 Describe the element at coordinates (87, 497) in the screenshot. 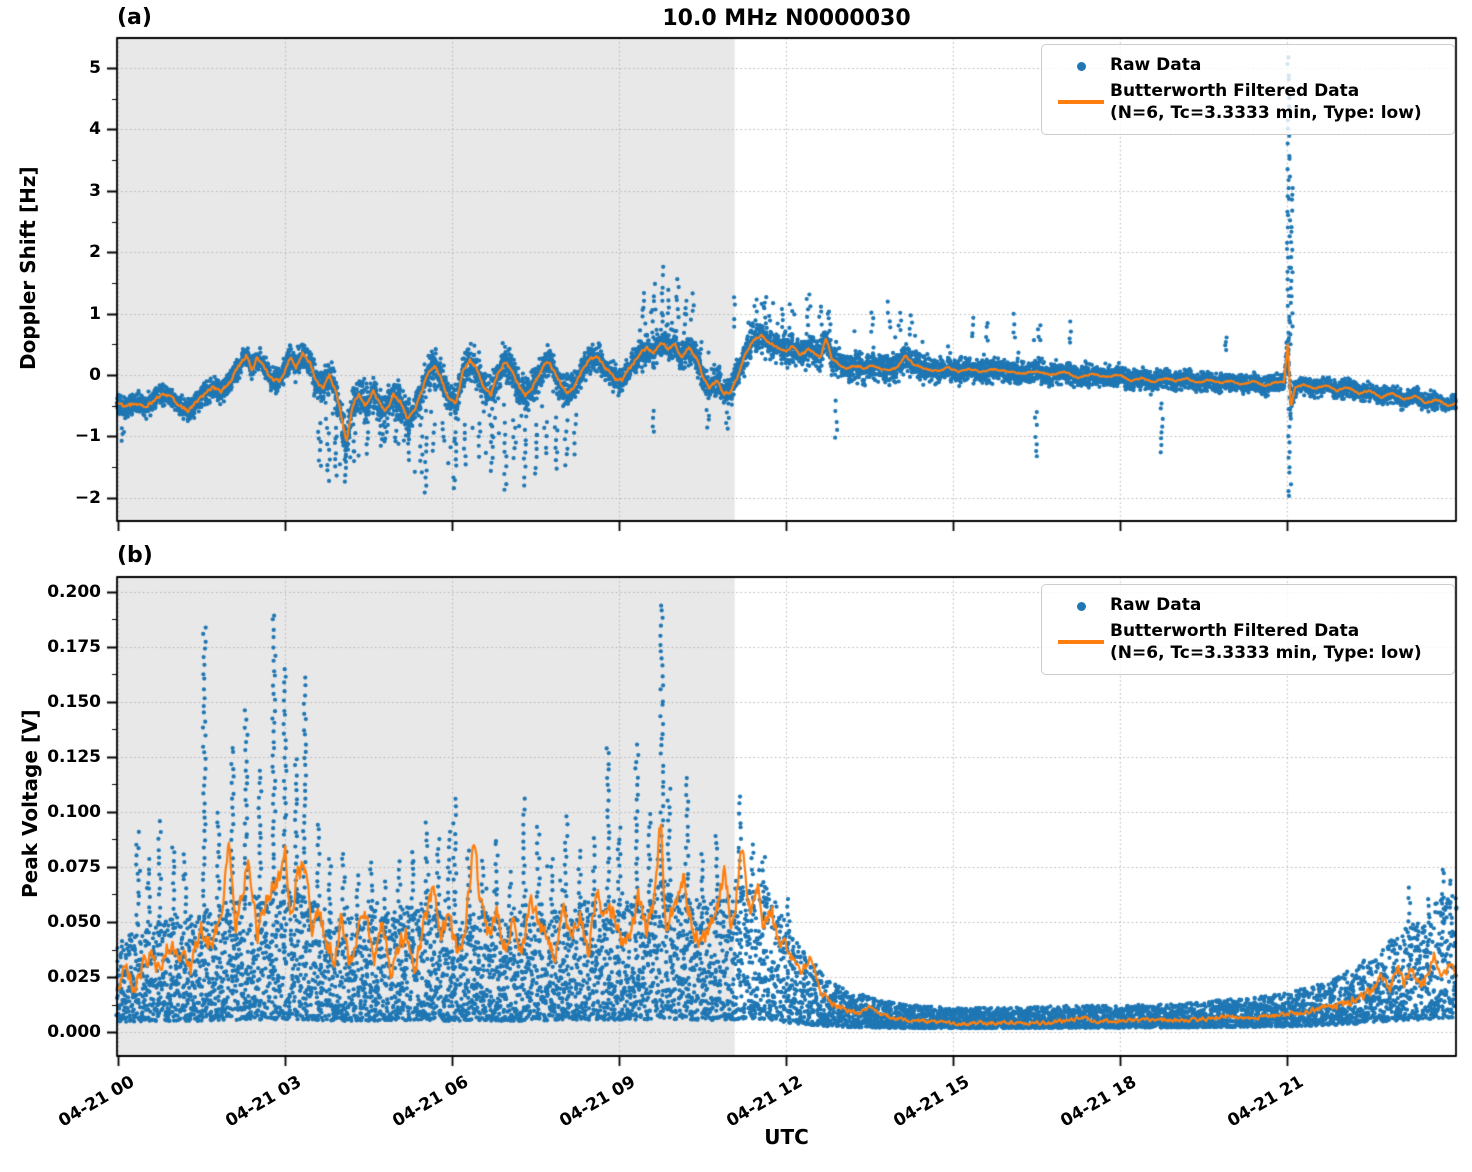

I see `y-tick-label: −2` at that location.